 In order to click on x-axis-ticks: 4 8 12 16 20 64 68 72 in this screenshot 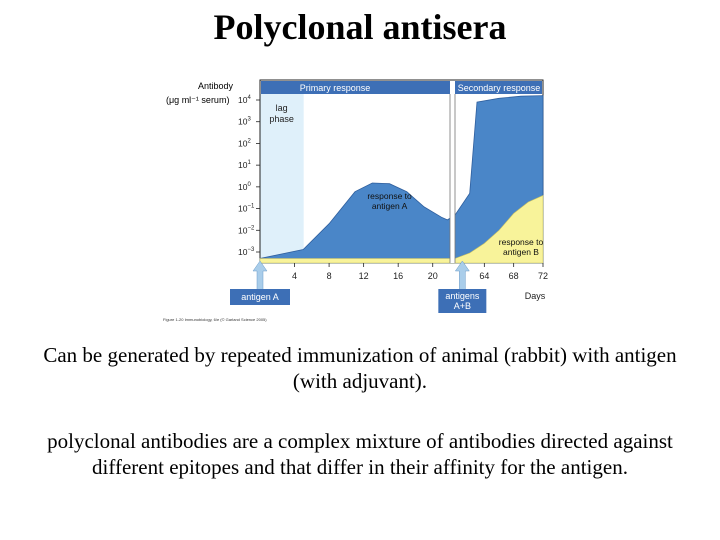, I will do `click(420, 272)`.